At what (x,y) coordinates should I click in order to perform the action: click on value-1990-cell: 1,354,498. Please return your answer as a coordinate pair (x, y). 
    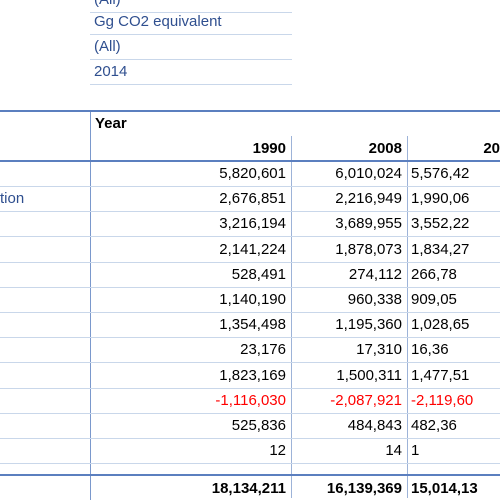
    Looking at the image, I should click on (252, 325).